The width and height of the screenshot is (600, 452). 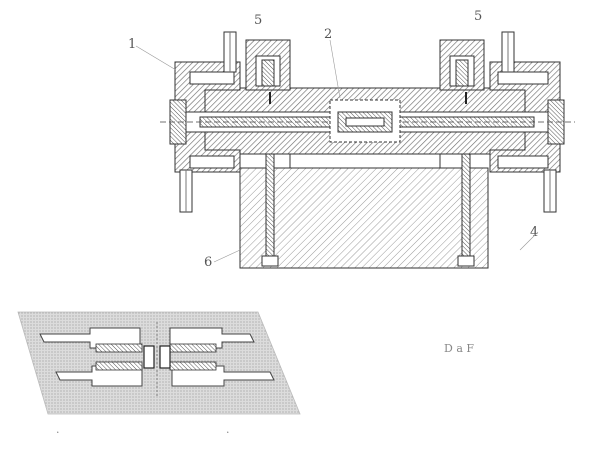 What do you see at coordinates (58, 432) in the screenshot?
I see `detail-tick-left: ·` at bounding box center [58, 432].